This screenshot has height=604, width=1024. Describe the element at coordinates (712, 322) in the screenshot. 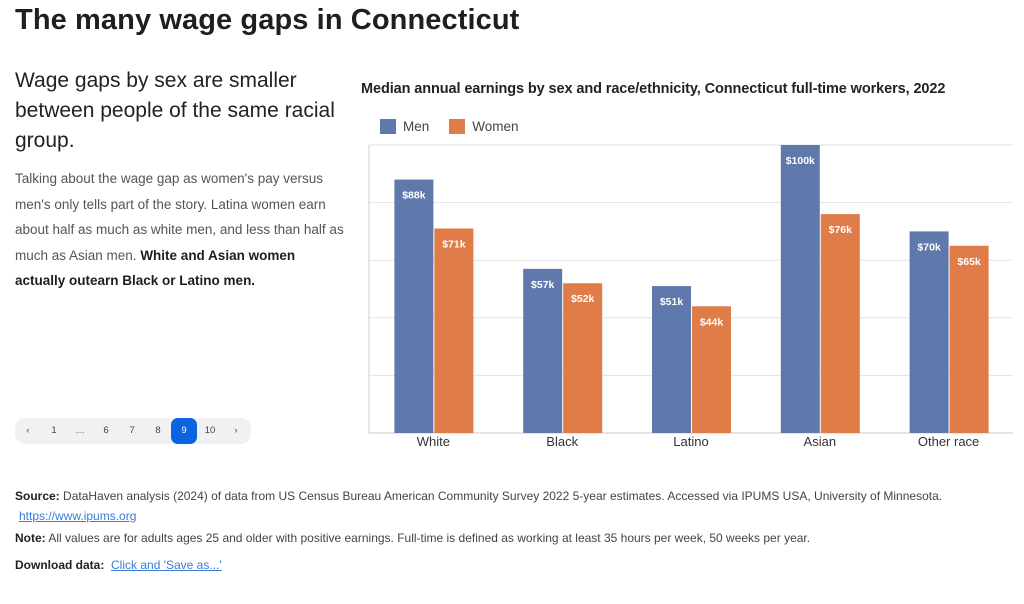

I see `data-label: $44k` at that location.